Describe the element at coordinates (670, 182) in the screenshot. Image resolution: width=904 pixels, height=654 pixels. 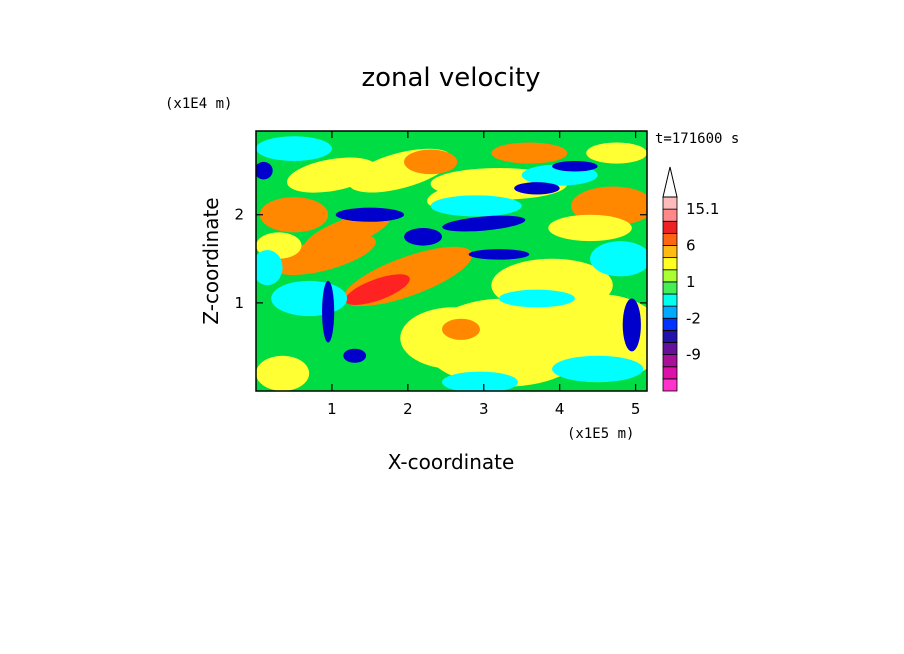
I see `colorbar-extend-arrow` at that location.